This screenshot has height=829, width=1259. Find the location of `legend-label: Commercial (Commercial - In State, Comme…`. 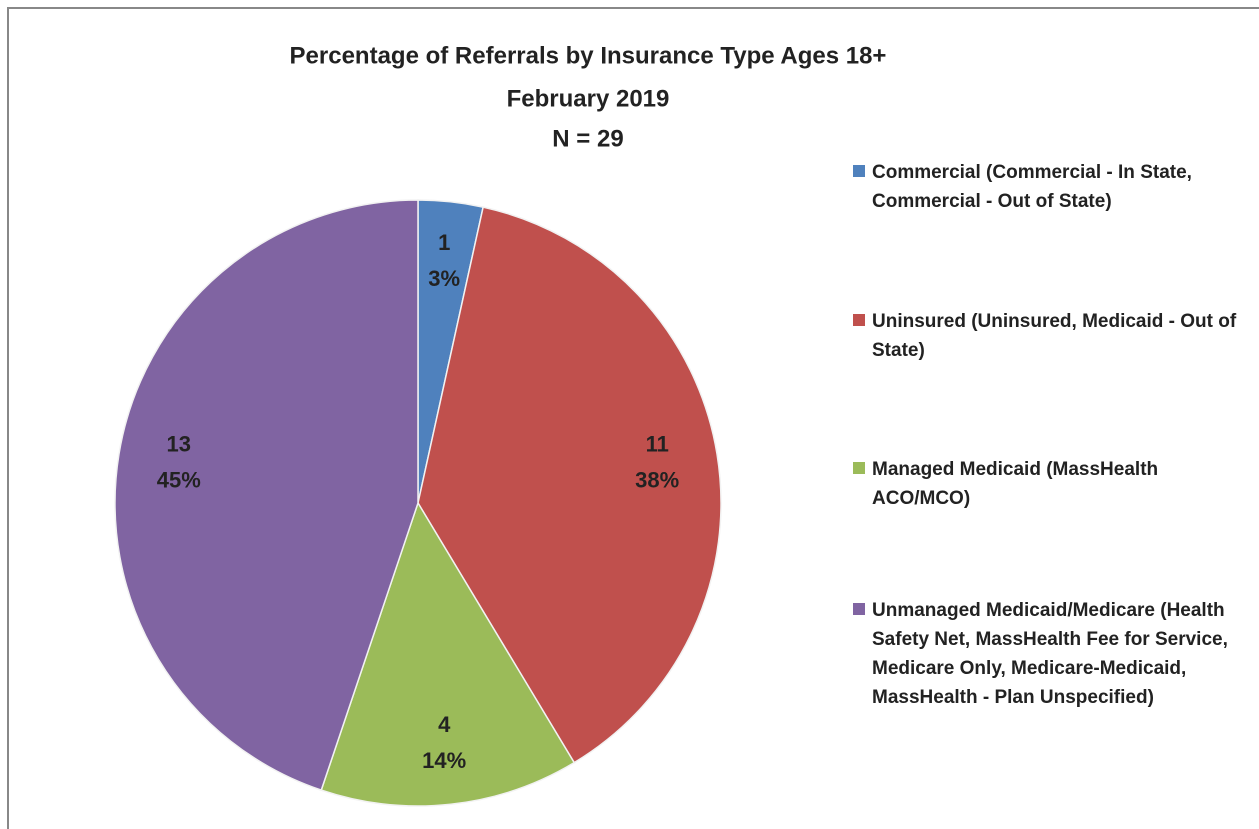

legend-label: Commercial (Commercial - In State, Comme… is located at coordinates (1032, 187).